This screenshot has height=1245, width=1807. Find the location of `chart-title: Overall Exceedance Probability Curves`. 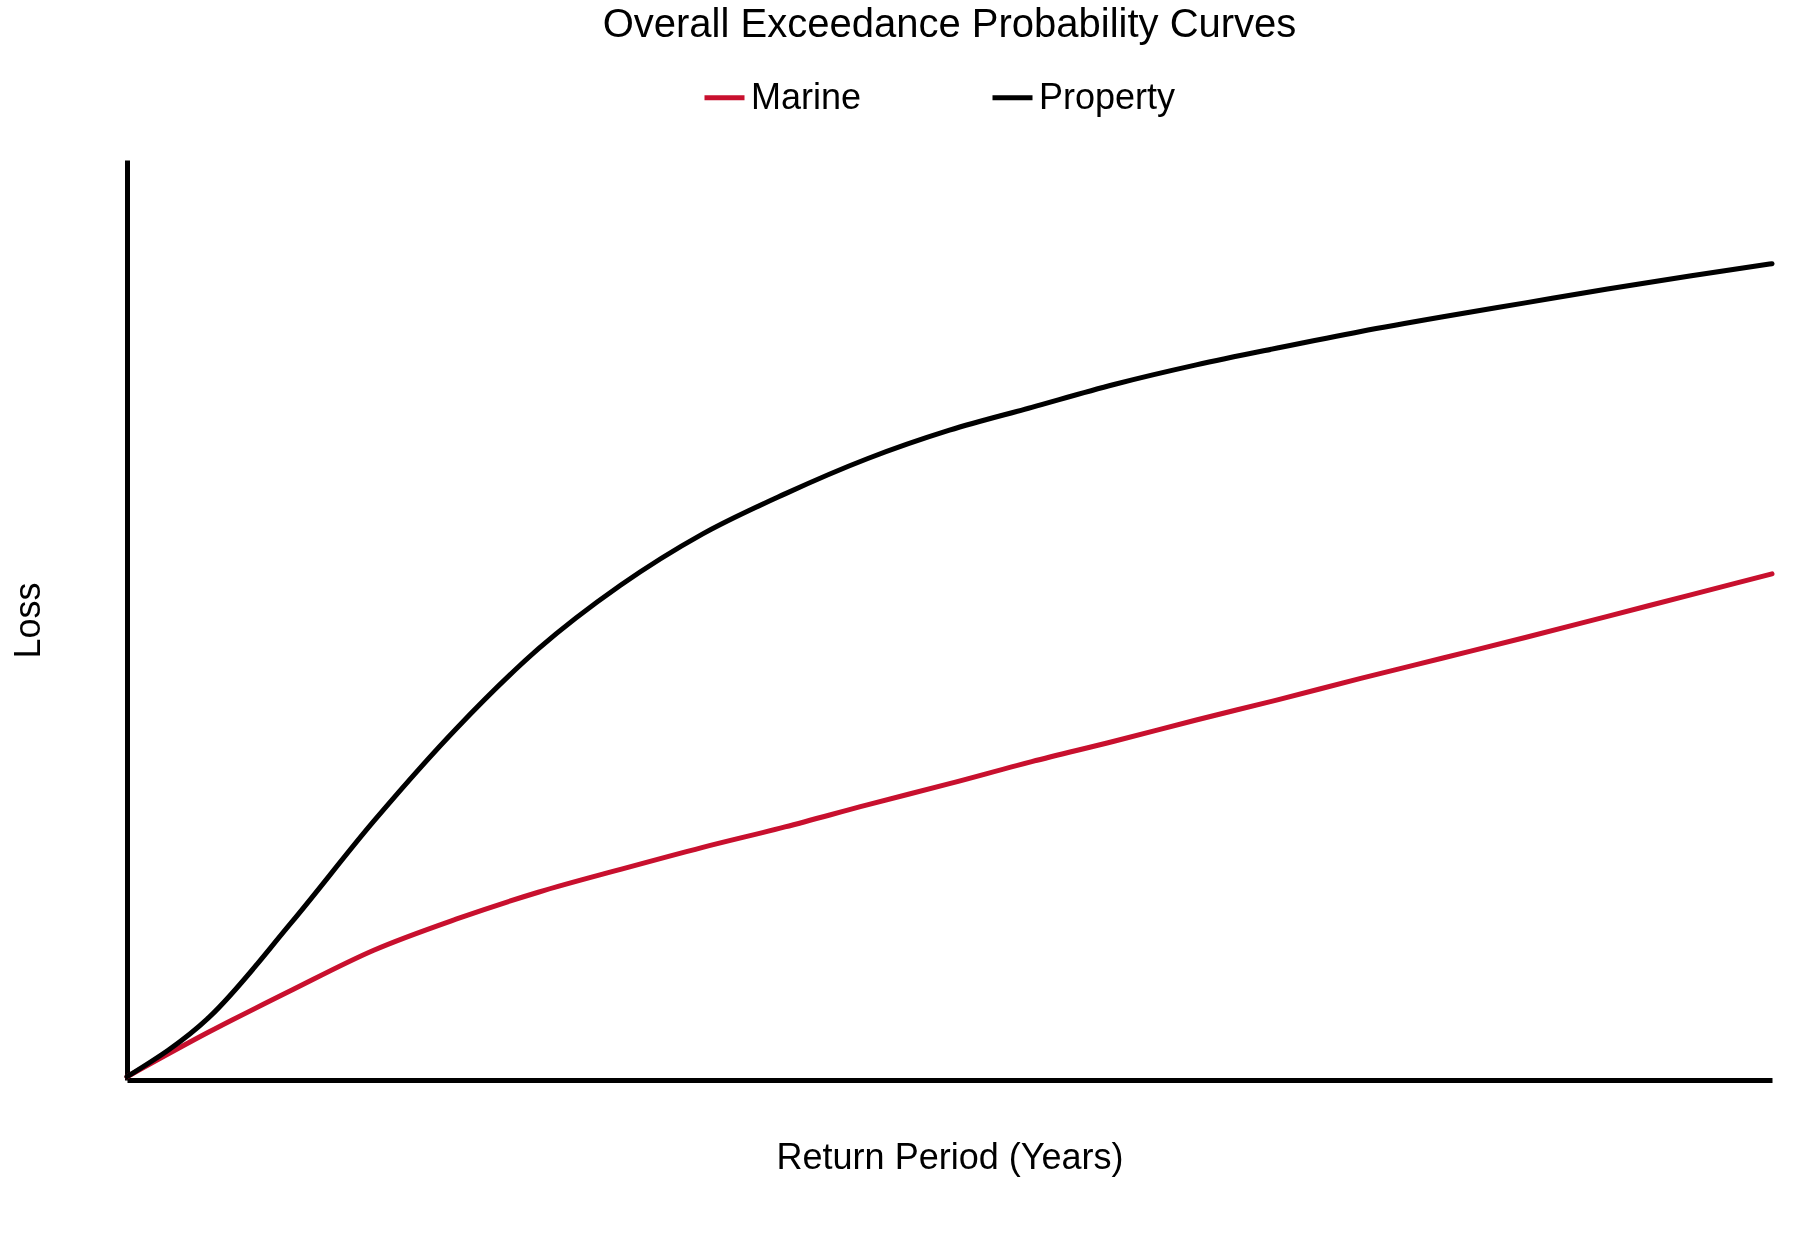

chart-title: Overall Exceedance Probability Curves is located at coordinates (949, 23).